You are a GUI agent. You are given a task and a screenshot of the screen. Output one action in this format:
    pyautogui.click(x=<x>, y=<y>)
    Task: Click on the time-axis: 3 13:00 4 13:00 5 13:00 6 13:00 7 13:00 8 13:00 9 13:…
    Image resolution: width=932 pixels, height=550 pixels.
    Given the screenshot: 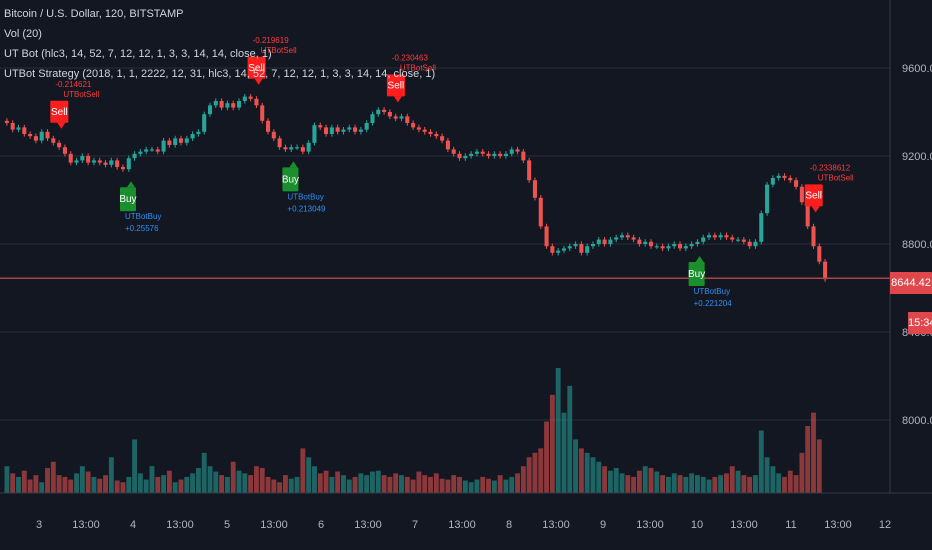 What is the action you would take?
    pyautogui.click(x=463, y=525)
    